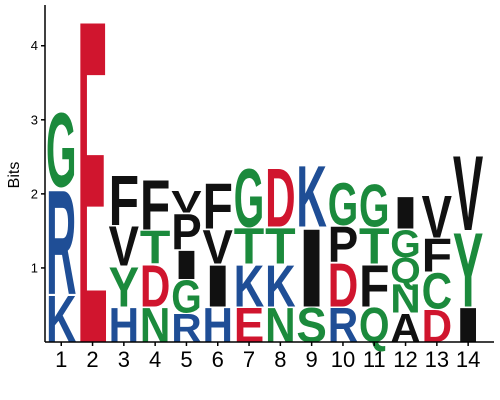 Image resolution: width=500 pixels, height=400 pixels. What do you see at coordinates (343, 359) in the screenshot?
I see `x-tick-label: 10` at bounding box center [343, 359].